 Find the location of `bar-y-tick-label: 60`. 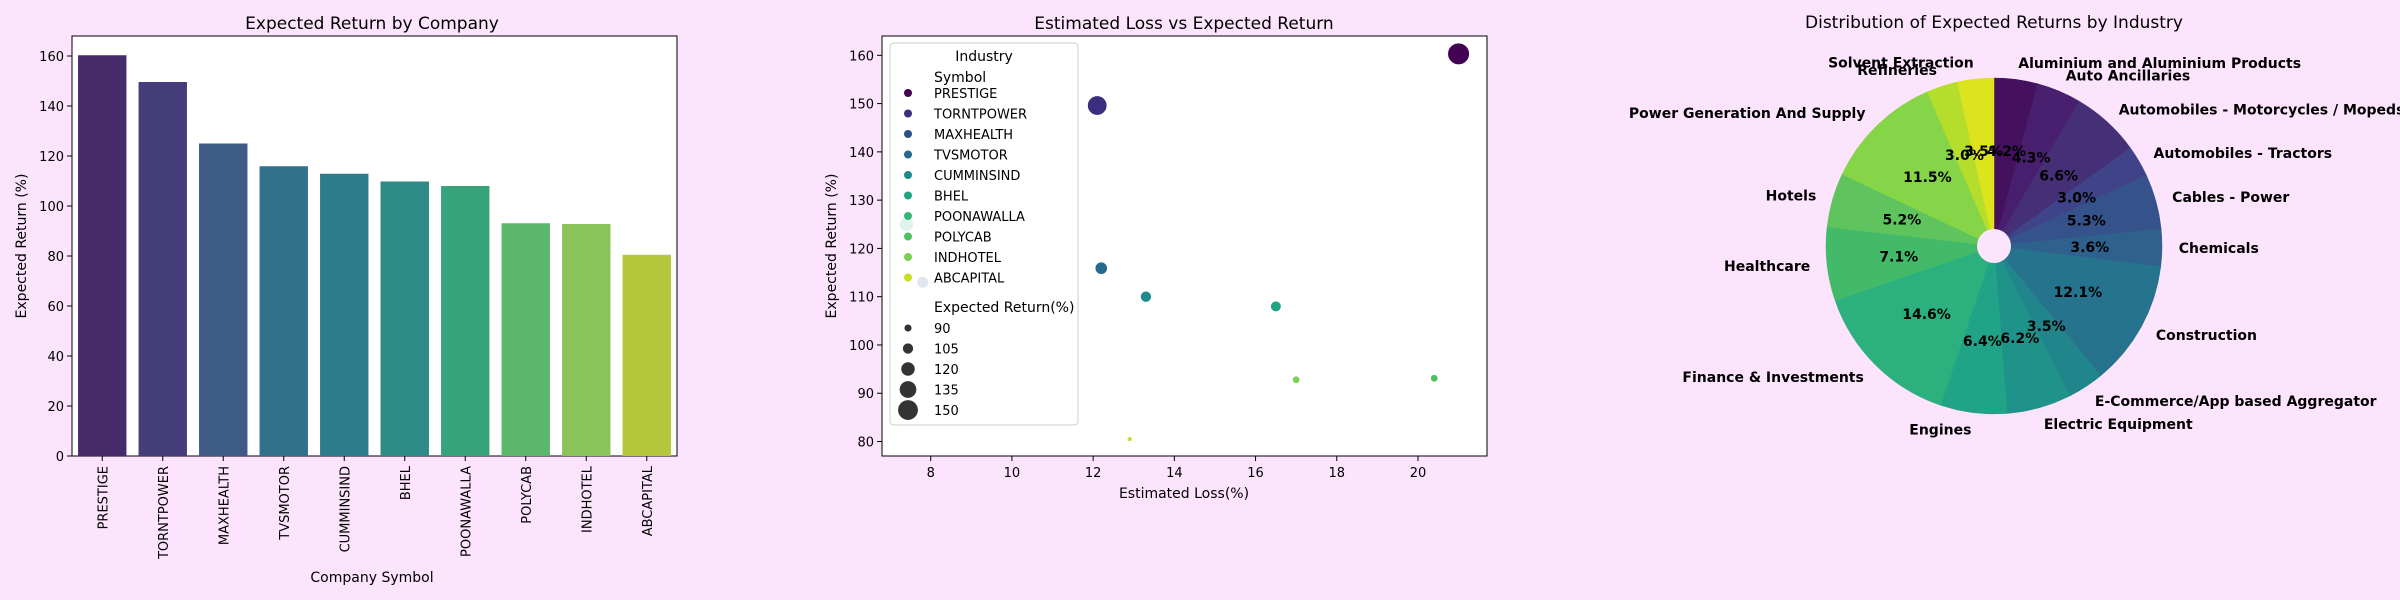

bar-y-tick-label: 60 is located at coordinates (55, 307).